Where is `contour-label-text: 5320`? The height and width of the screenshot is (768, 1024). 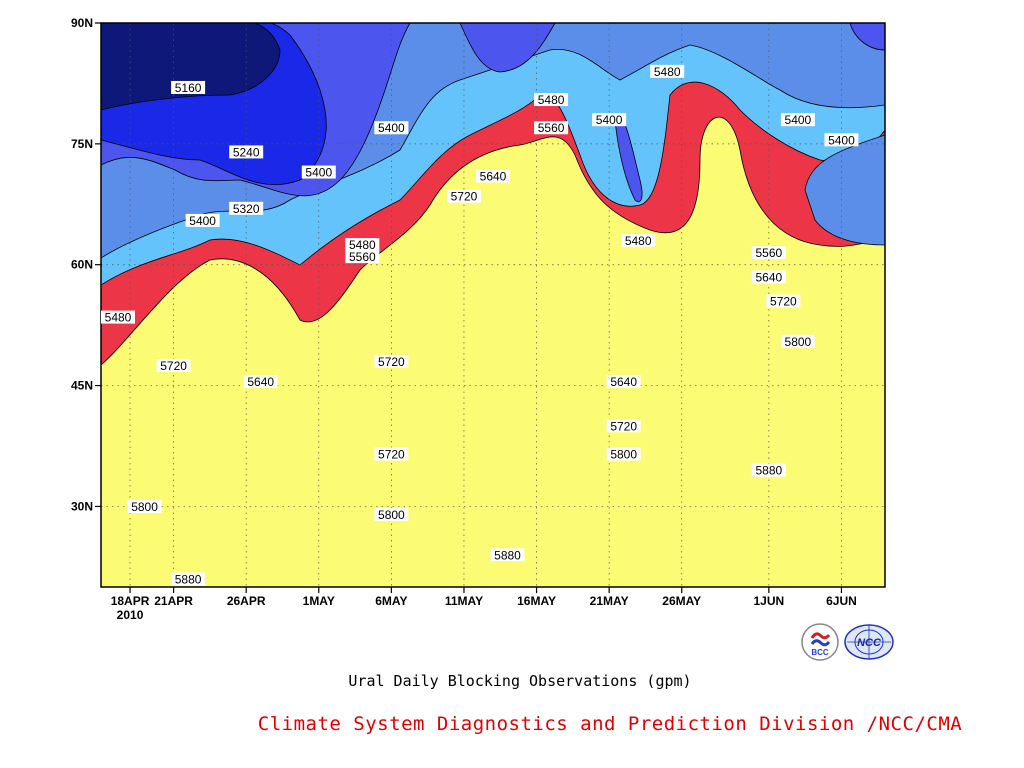
contour-label-text: 5320 is located at coordinates (246, 209).